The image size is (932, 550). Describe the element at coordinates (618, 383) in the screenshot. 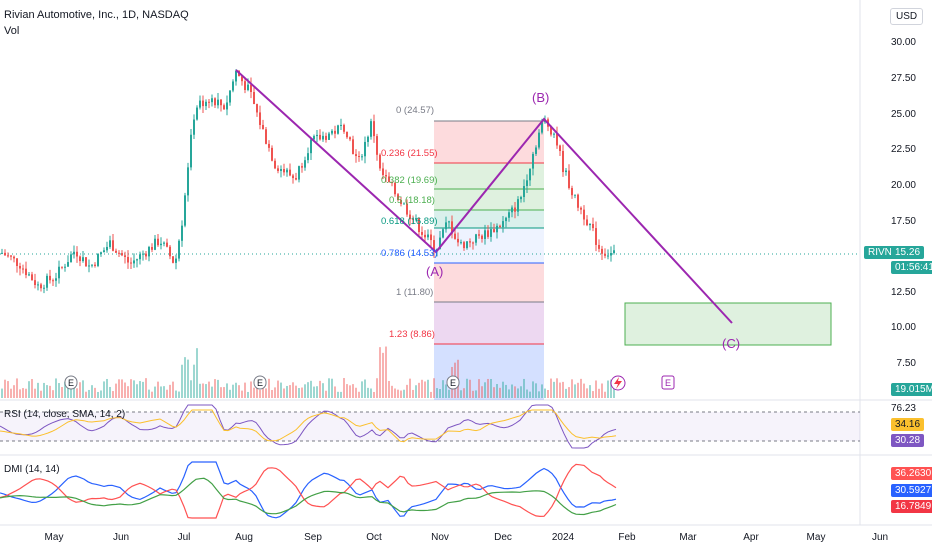

I see `dividend-lightning-icon` at that location.